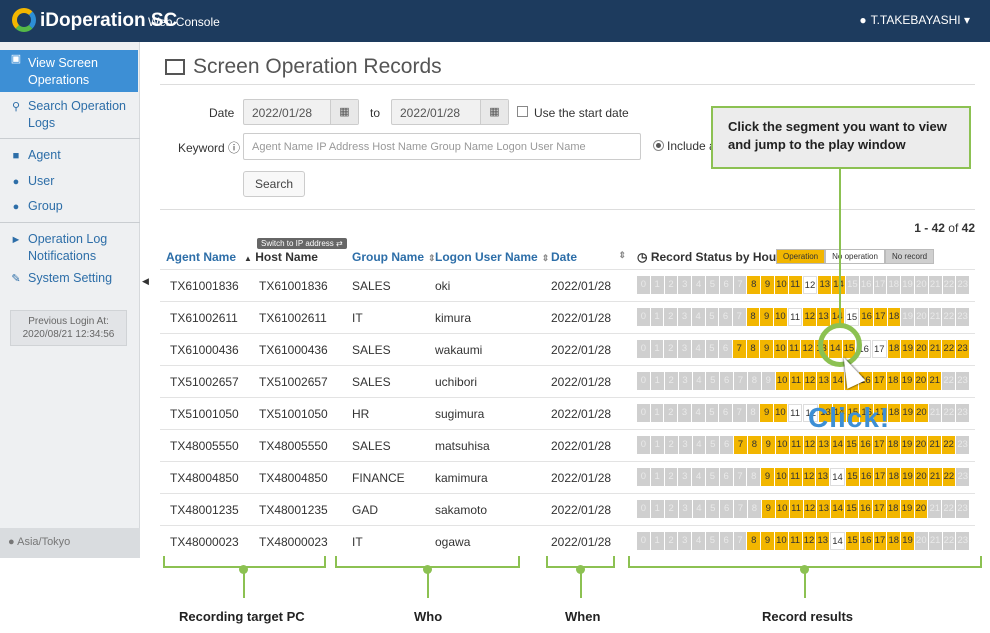 The width and height of the screenshot is (990, 633). I want to click on sidebar-item-user: ● User, so click(69, 181).